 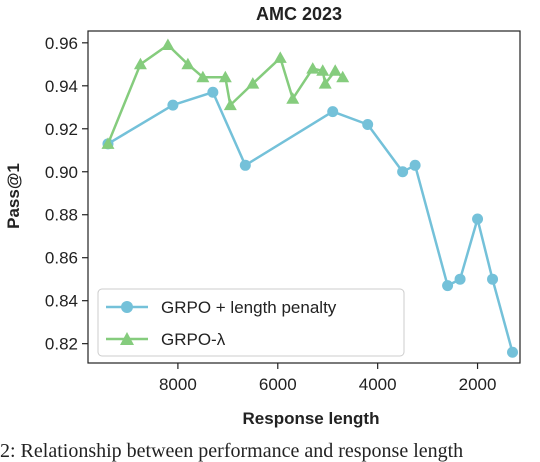 What do you see at coordinates (61, 258) in the screenshot?
I see `y-tick-label: 0.86` at bounding box center [61, 258].